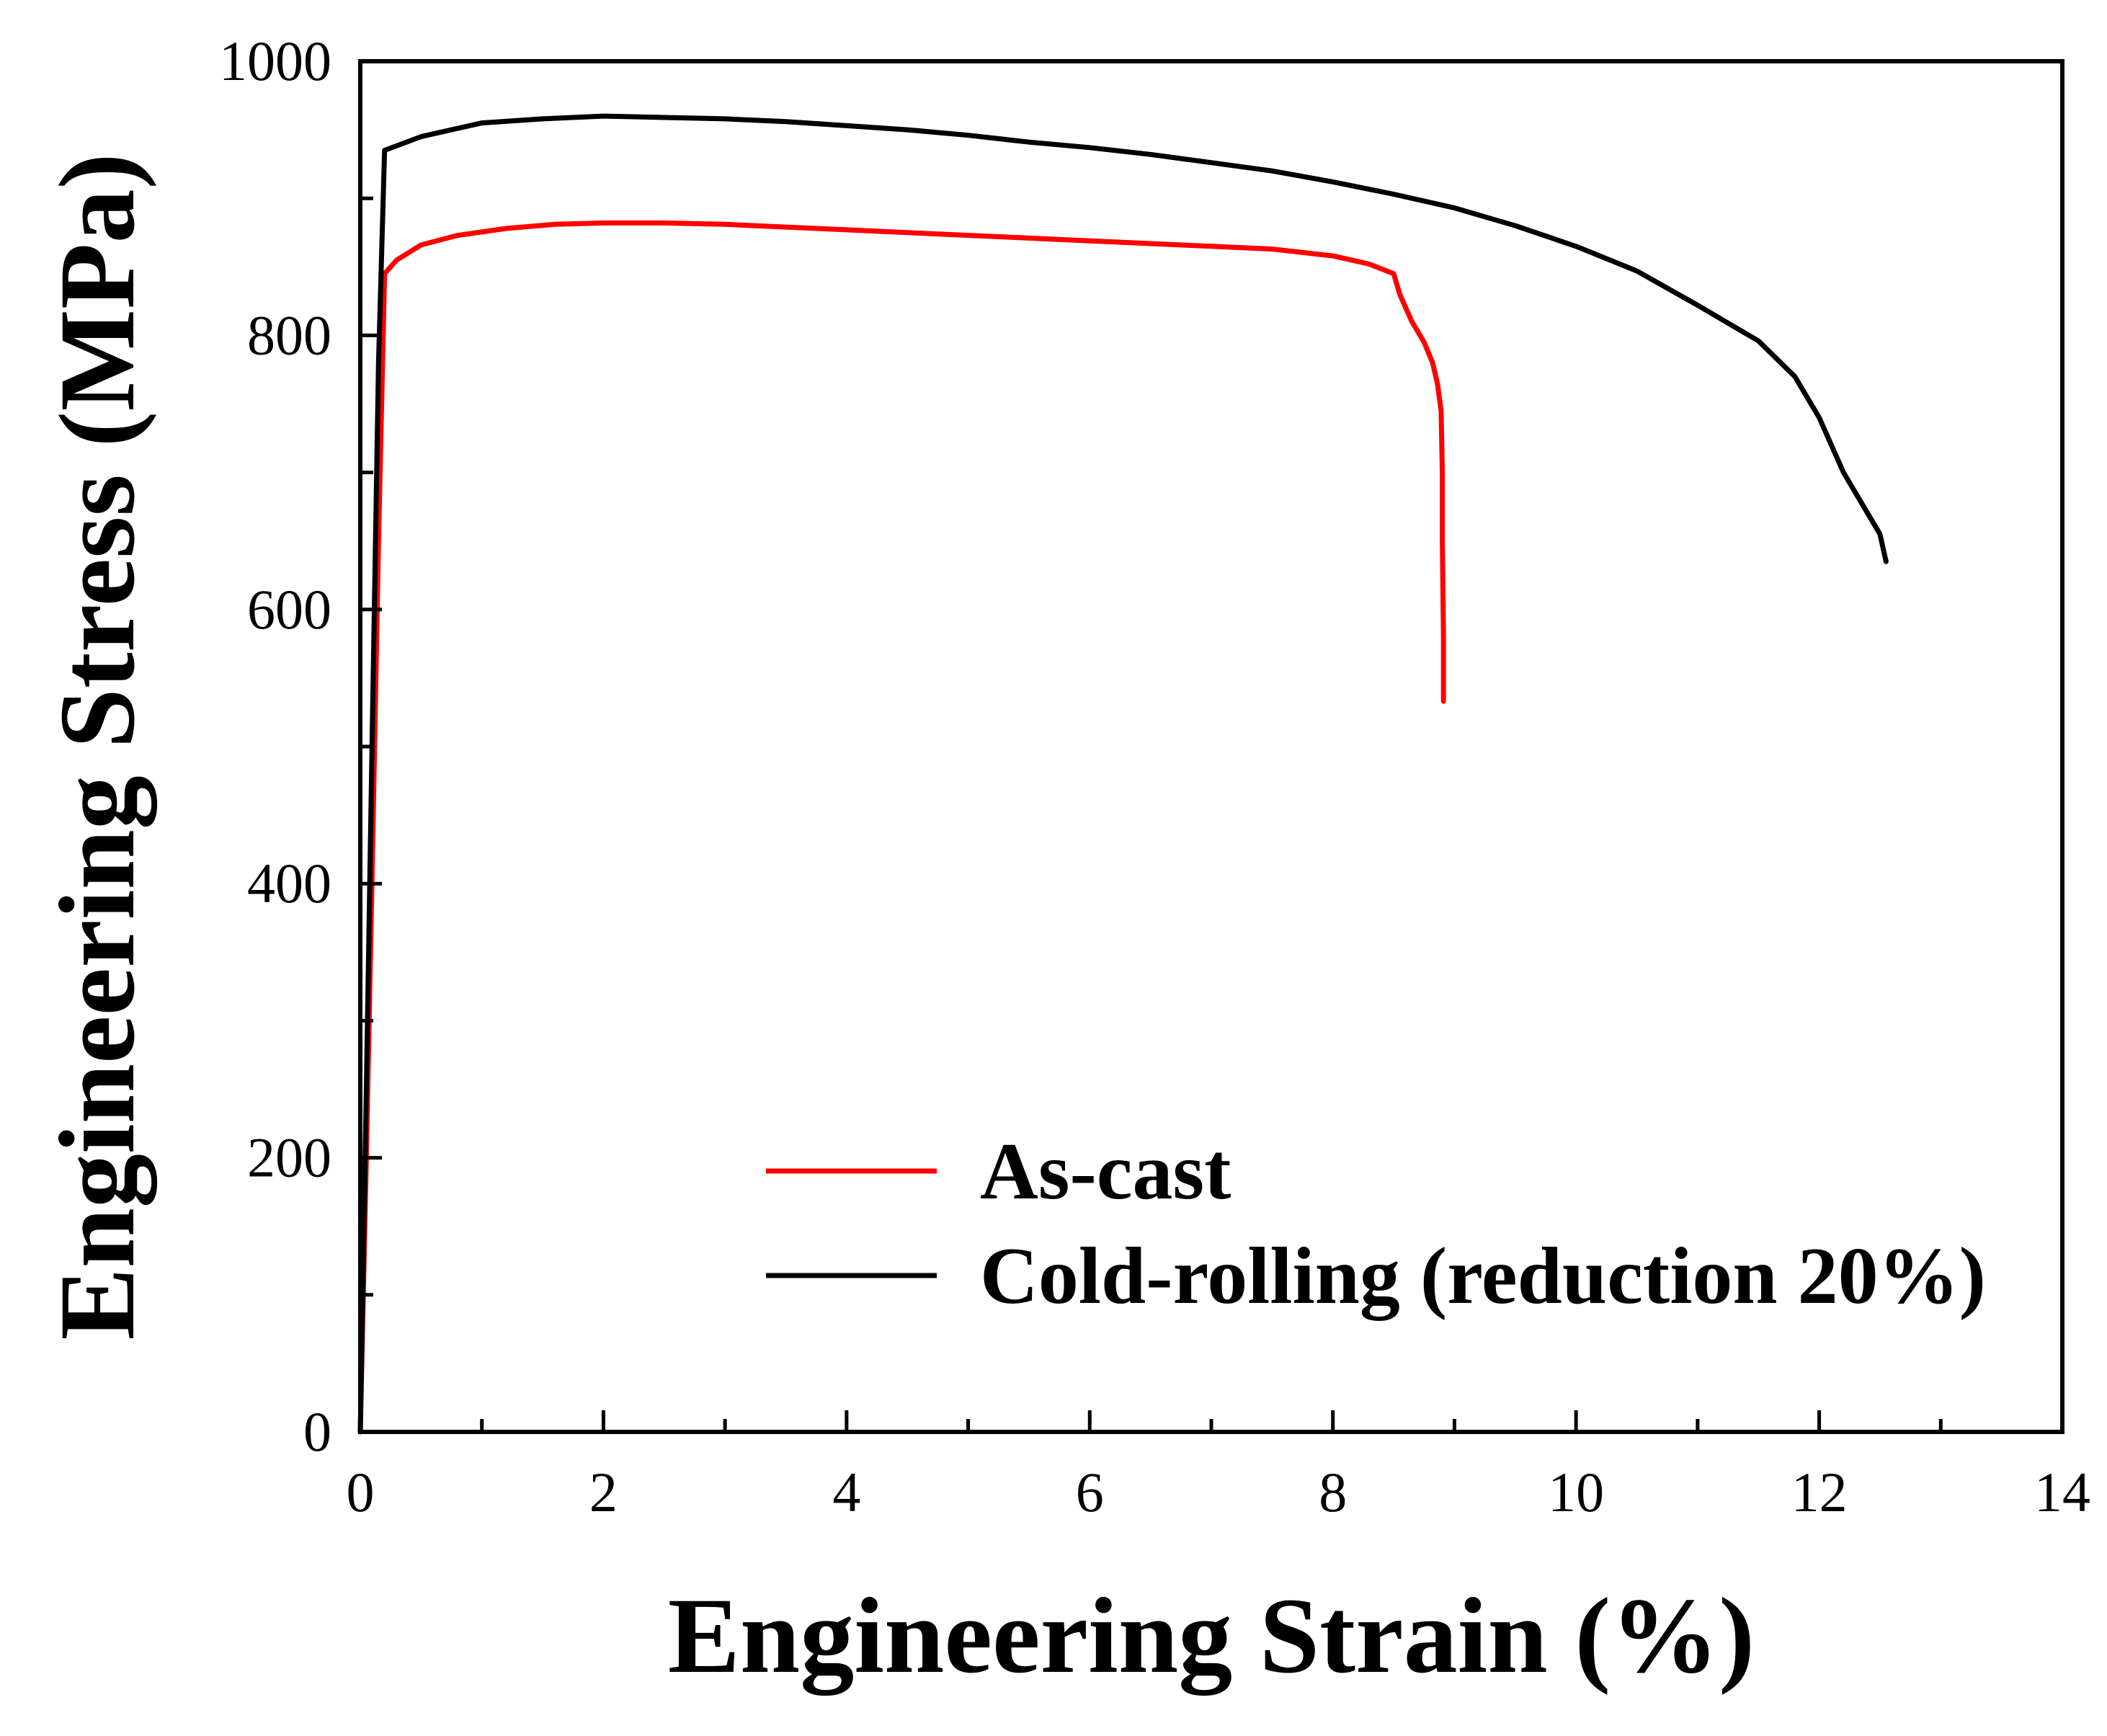 This screenshot has width=2107, height=1736. I want to click on x-tick-label: 4, so click(846, 1492).